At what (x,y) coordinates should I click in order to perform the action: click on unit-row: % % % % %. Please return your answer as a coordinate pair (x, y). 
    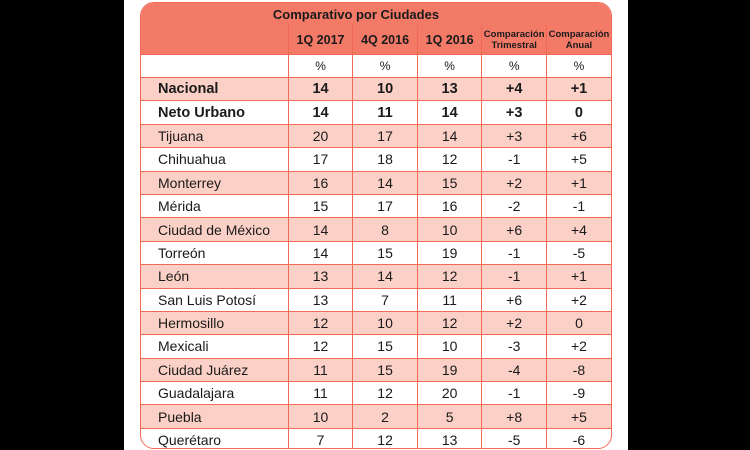
    Looking at the image, I should click on (376, 66).